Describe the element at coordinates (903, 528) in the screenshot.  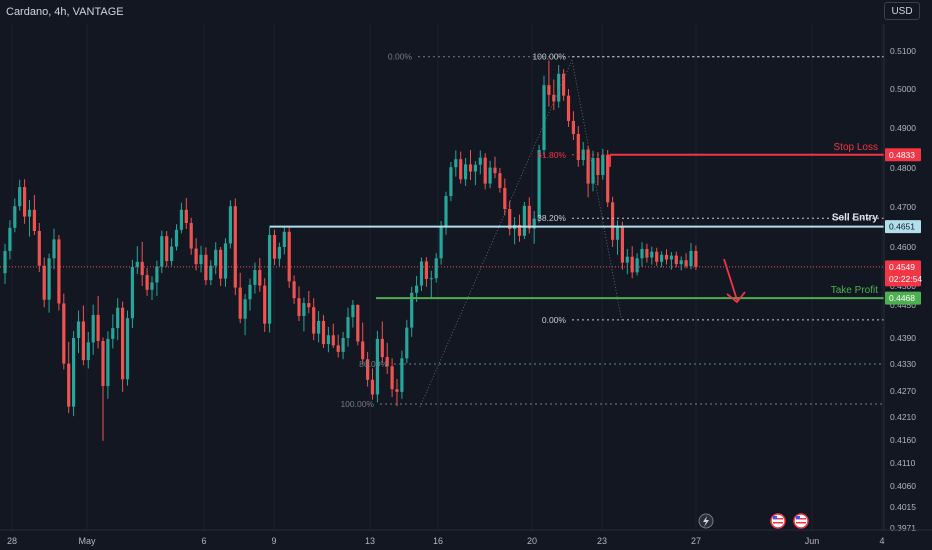
I see `y-tick-16: 0.3971` at that location.